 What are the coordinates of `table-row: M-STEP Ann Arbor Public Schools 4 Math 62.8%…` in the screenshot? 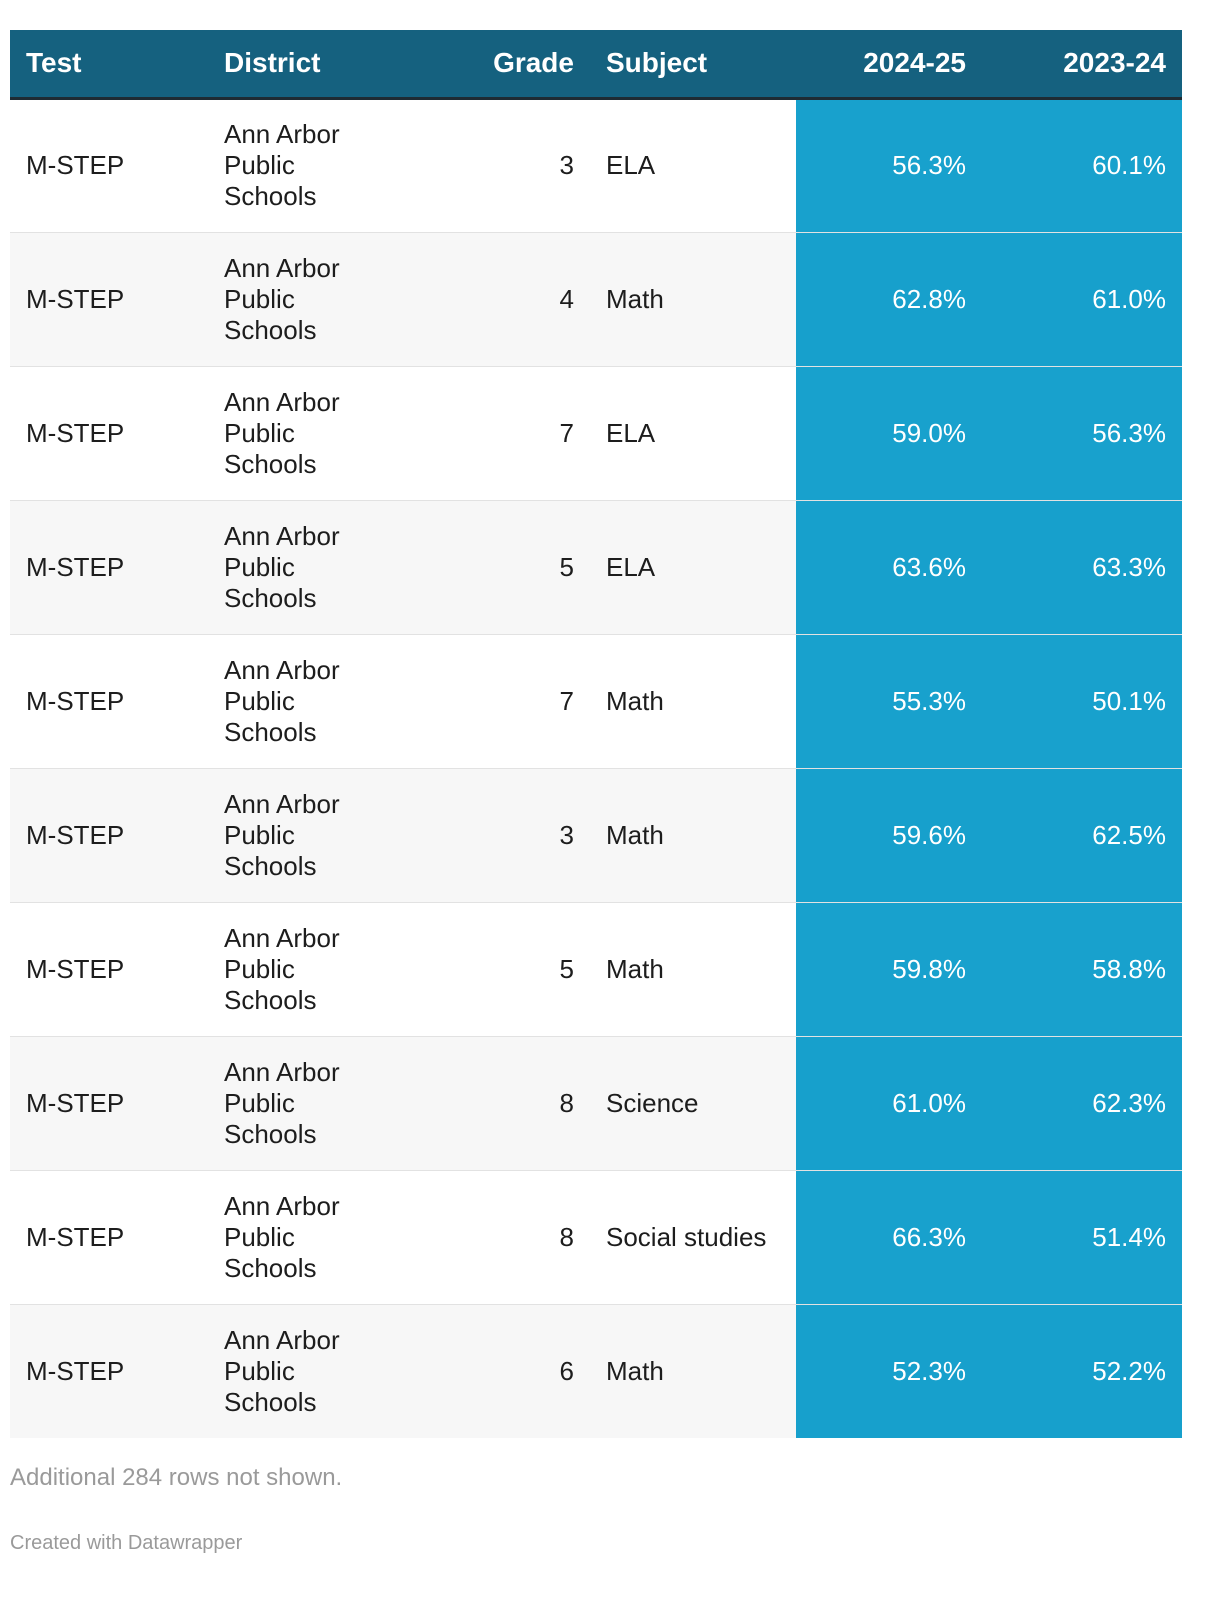 It's located at (596, 299).